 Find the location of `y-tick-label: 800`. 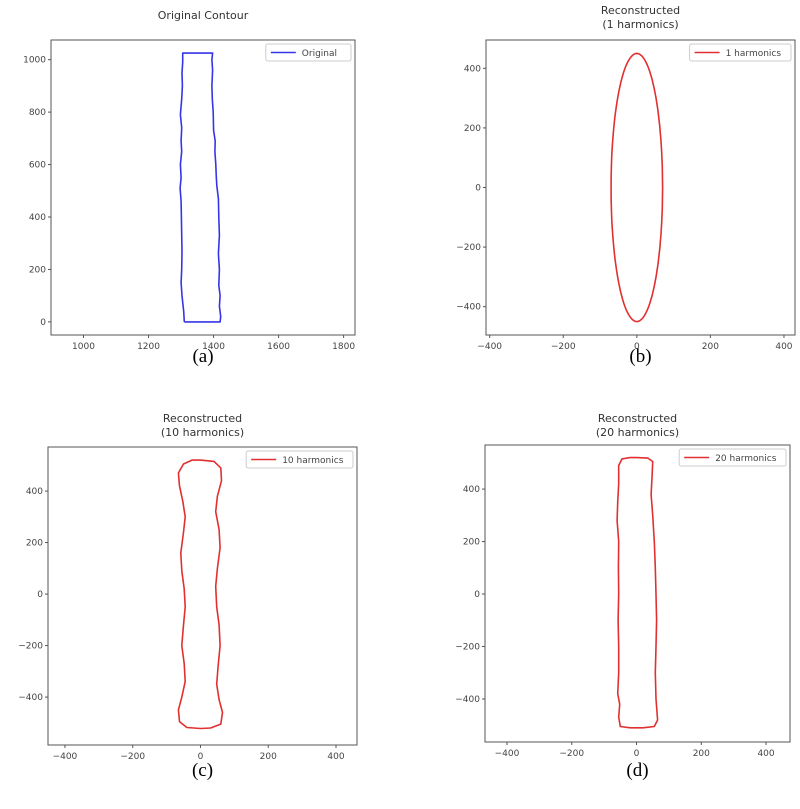

y-tick-label: 800 is located at coordinates (37, 113).